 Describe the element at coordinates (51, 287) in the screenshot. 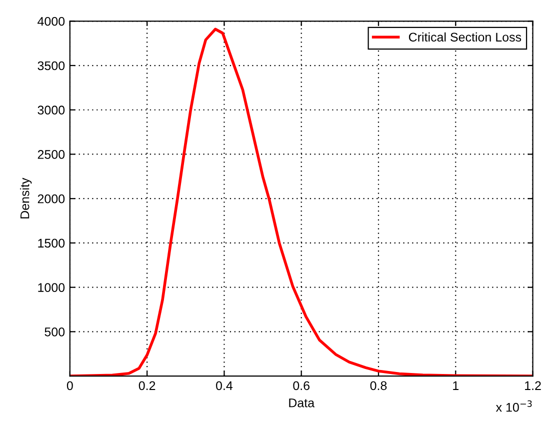

I see `y-tick-label: 1000` at that location.